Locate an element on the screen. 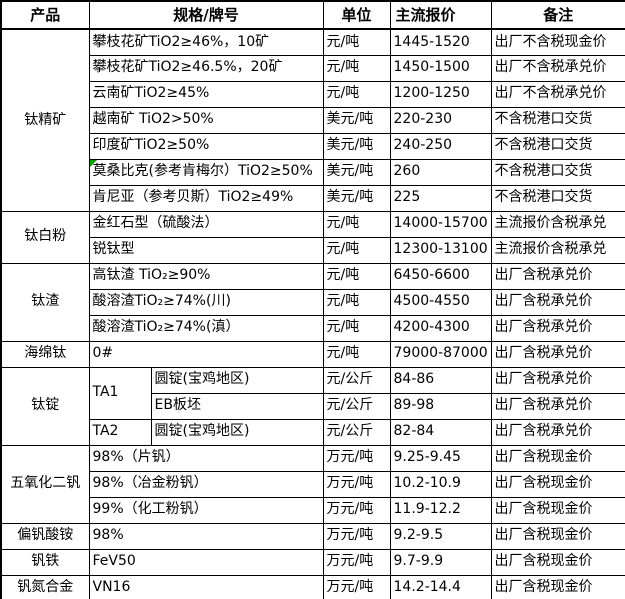  spec-cell: VN16 is located at coordinates (206, 586).